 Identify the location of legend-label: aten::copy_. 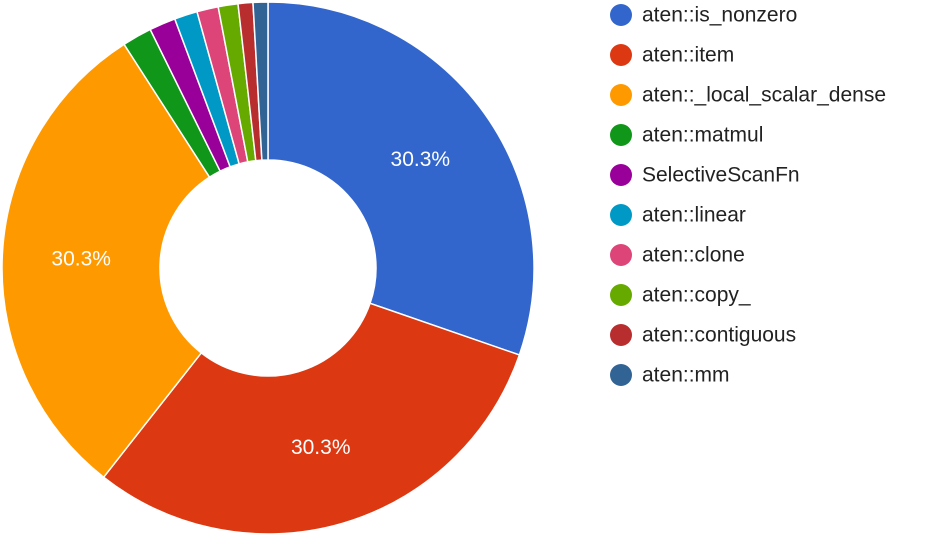
(696, 295).